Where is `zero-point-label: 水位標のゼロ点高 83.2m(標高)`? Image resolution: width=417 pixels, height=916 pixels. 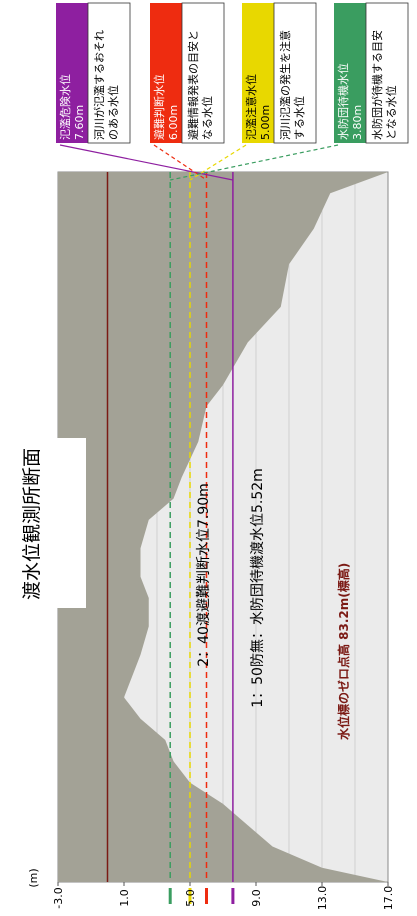
zero-point-label: 水位標のゼロ点高 83.2m(標高) is located at coordinates (343, 651).